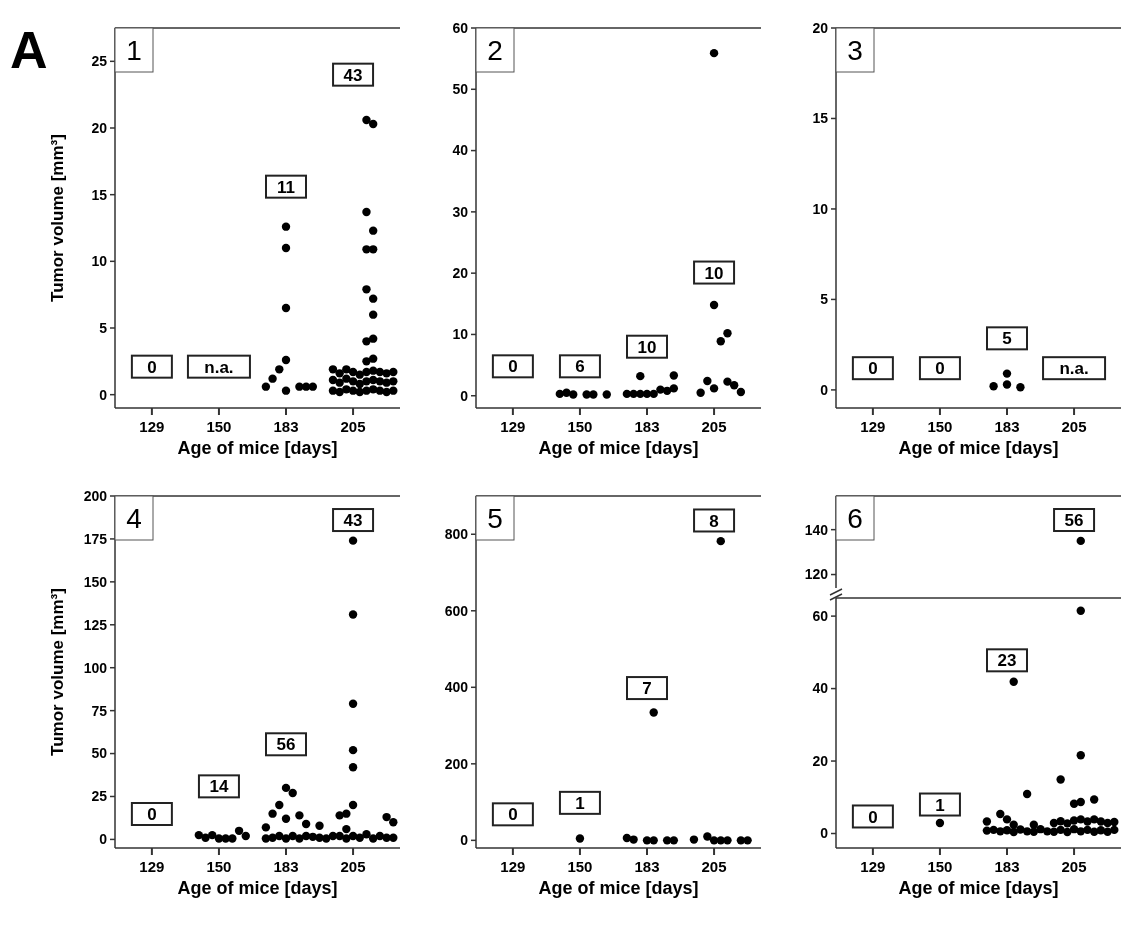  Describe the element at coordinates (95, 581) in the screenshot. I see `y-tick-label: 150` at that location.